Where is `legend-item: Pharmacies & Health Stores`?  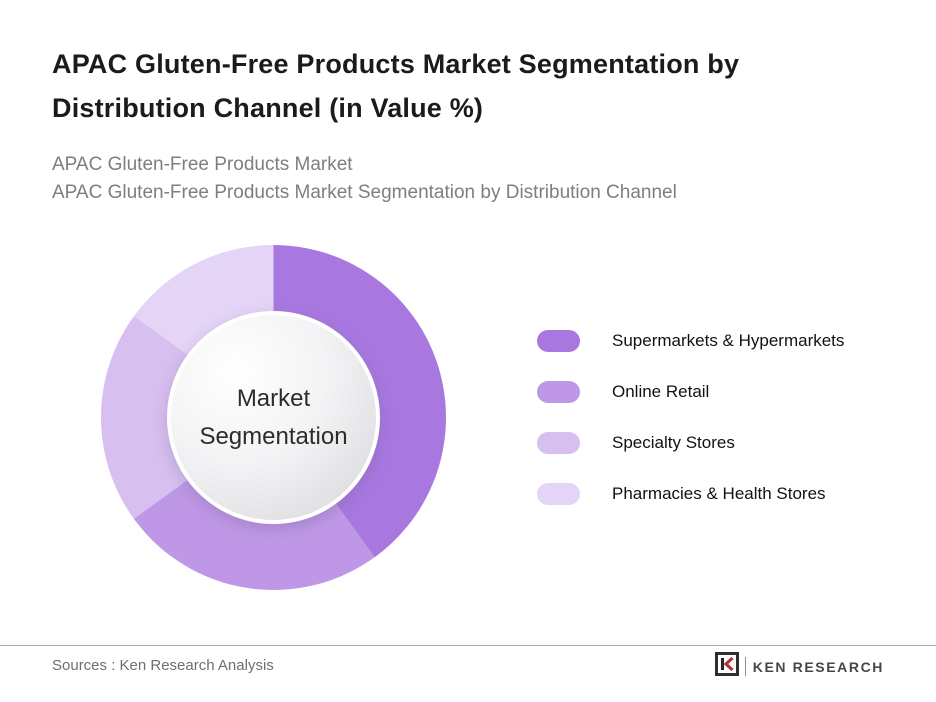
legend-item: Pharmacies & Health Stores is located at coordinates (690, 494).